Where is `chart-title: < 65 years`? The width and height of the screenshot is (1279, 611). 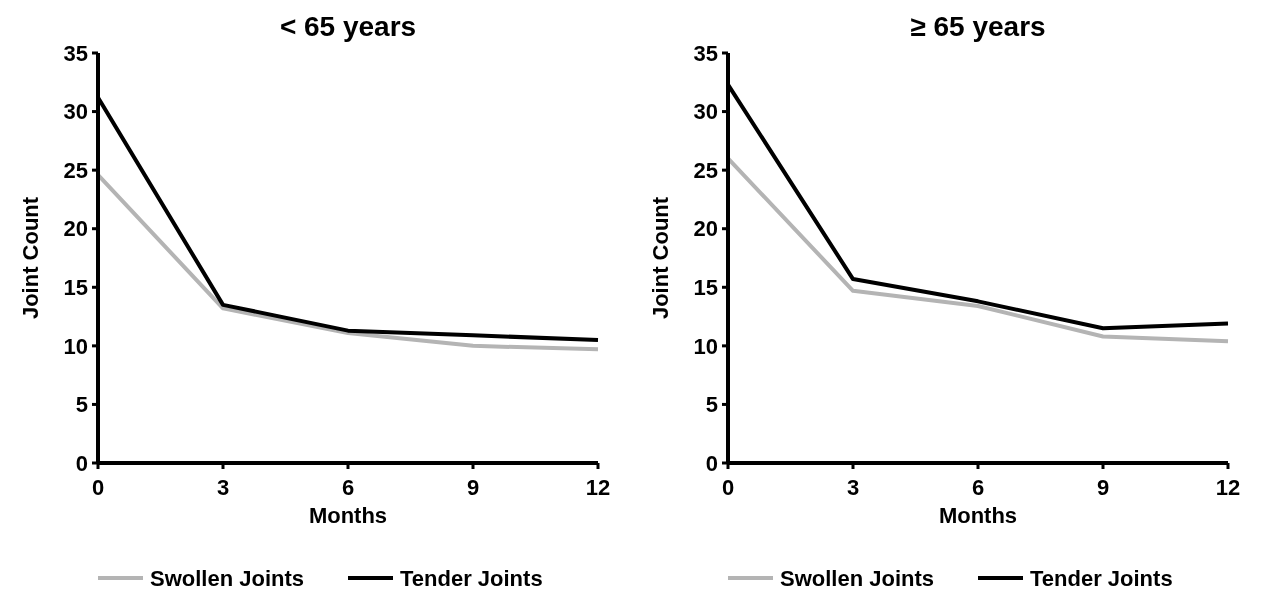
chart-title: < 65 years is located at coordinates (348, 26).